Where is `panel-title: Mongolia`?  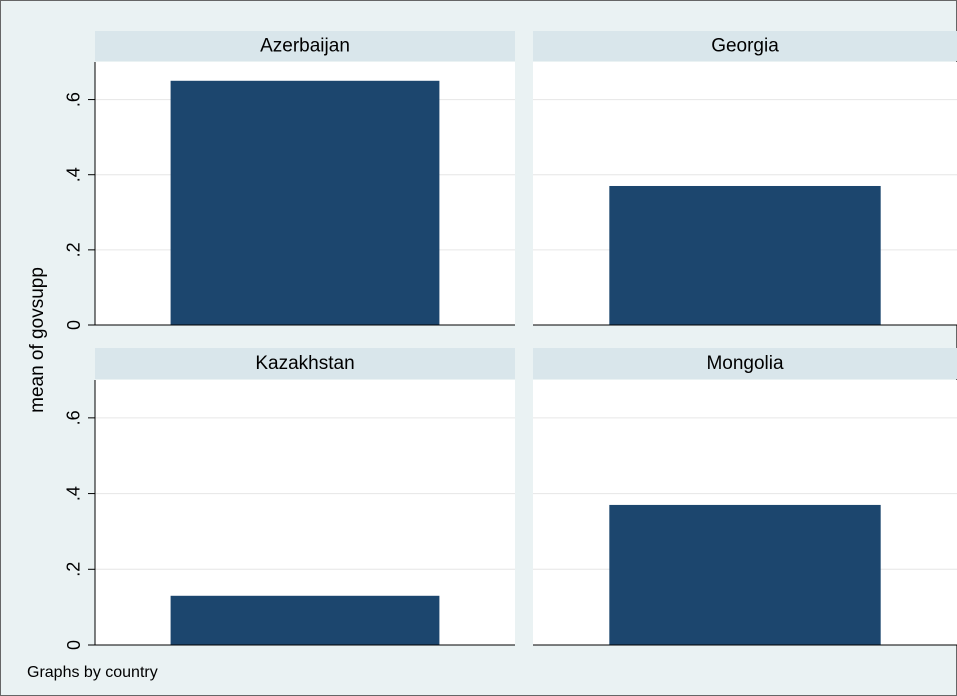 panel-title: Mongolia is located at coordinates (745, 363).